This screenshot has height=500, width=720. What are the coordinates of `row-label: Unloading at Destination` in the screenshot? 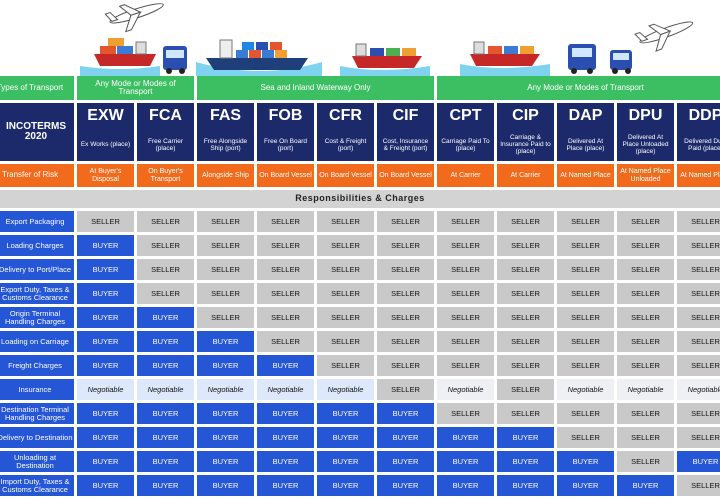 It's located at (37, 461).